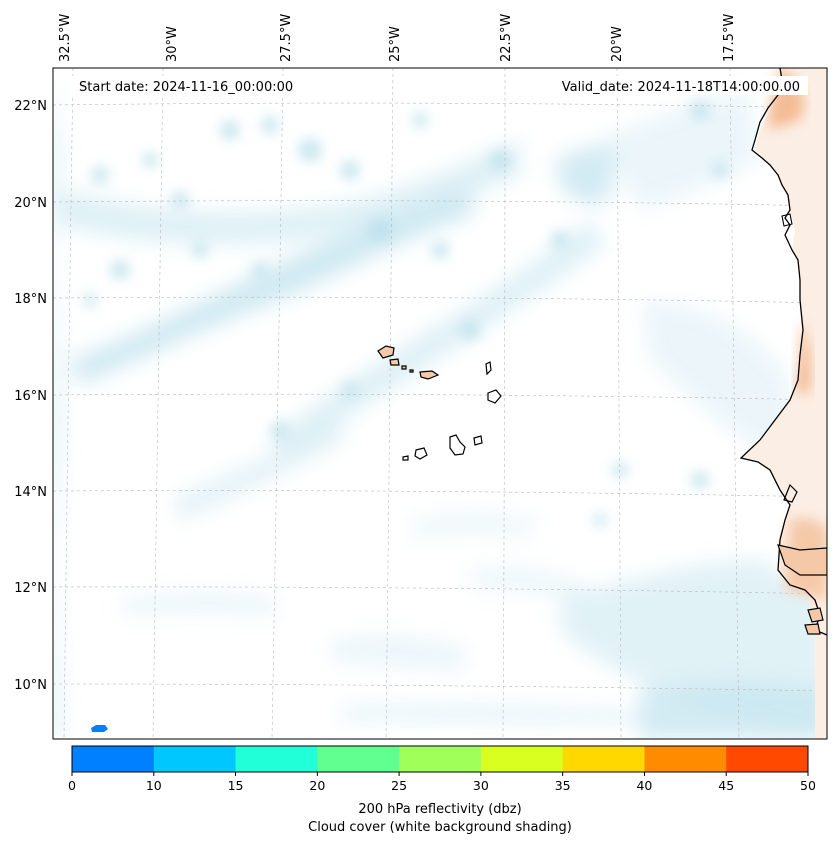 The width and height of the screenshot is (837, 843). I want to click on colorbar-frame, so click(440, 759).